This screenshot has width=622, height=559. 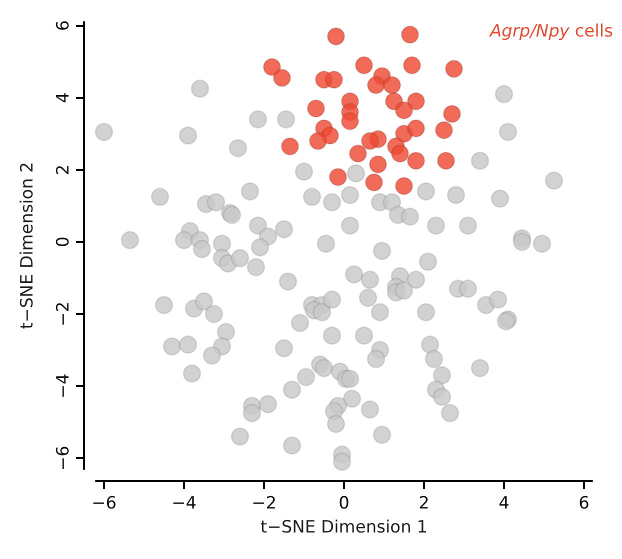 What do you see at coordinates (64, 26) in the screenshot?
I see `y-tick-label: 6` at bounding box center [64, 26].